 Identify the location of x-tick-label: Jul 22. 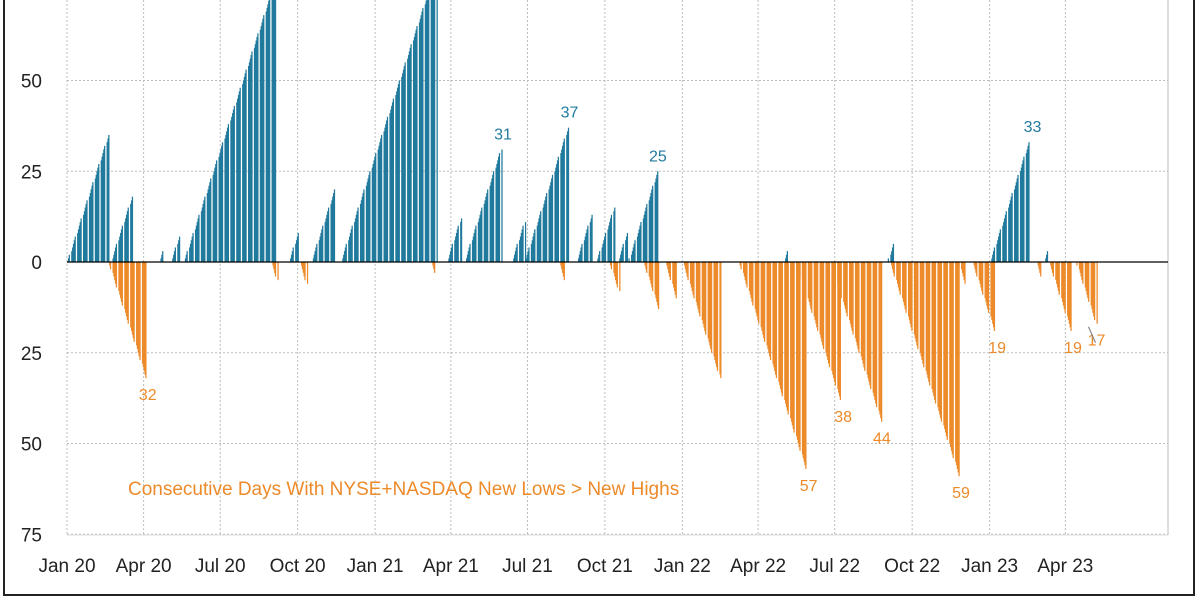
(834, 566).